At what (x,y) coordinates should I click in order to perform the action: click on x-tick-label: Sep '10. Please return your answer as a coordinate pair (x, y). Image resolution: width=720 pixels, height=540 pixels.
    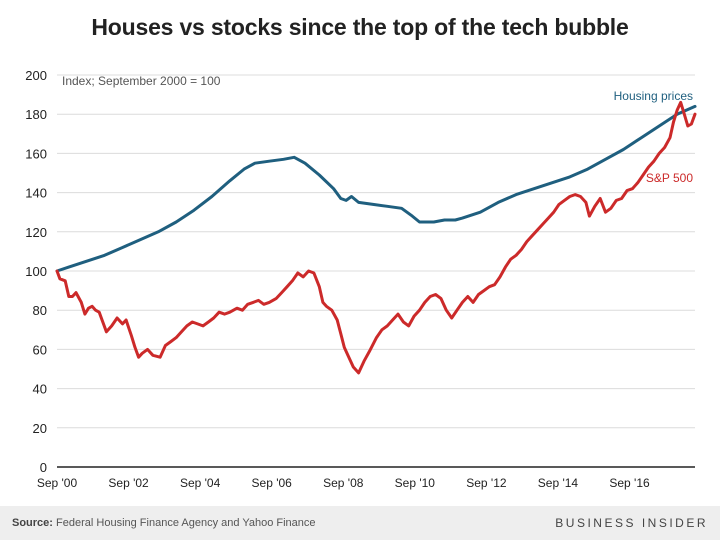
    Looking at the image, I should click on (415, 483).